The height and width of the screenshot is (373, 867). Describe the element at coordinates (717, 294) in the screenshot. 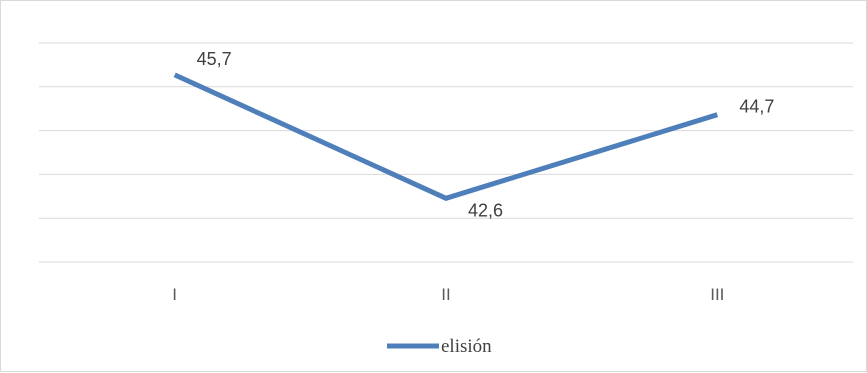

I see `x-tick-label: III` at that location.